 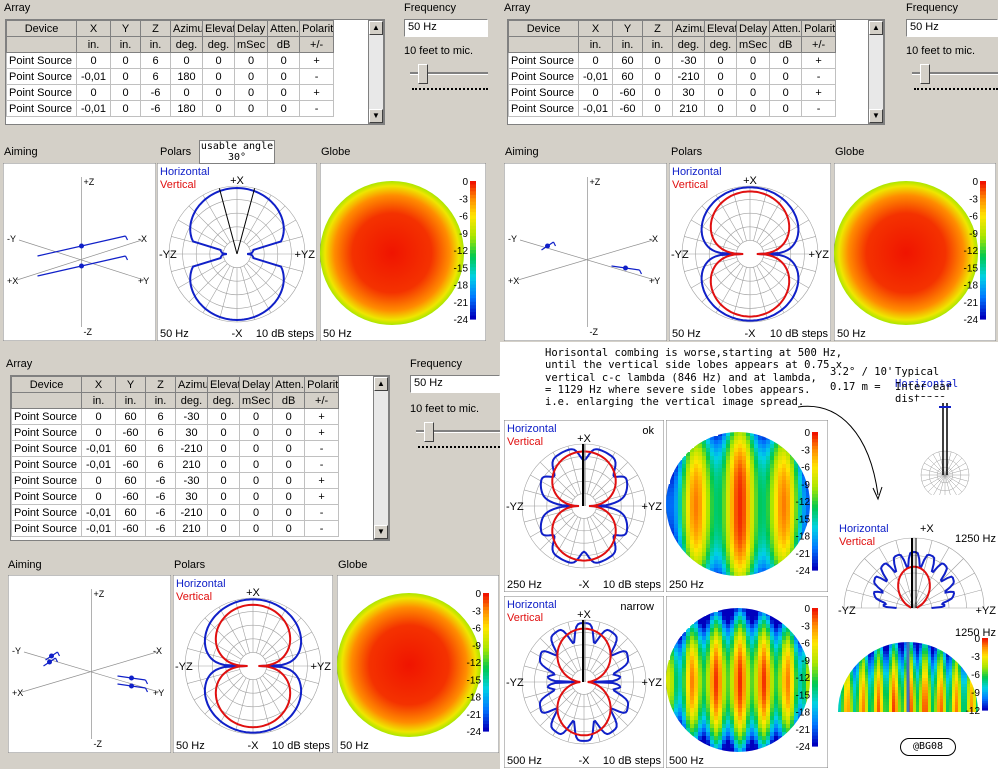 I want to click on table-cell: 180, so click(x=186, y=108).